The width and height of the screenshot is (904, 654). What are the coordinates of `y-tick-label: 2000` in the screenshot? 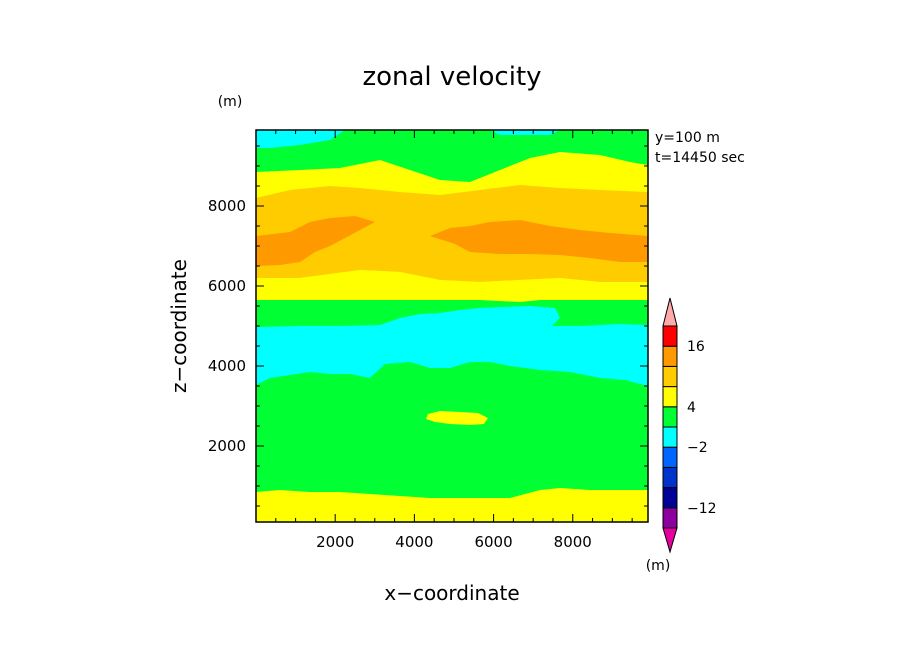 It's located at (227, 446).